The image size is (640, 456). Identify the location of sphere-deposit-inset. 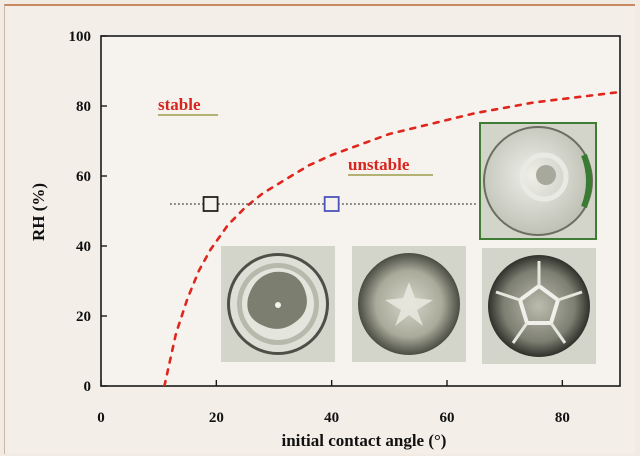
(538, 181).